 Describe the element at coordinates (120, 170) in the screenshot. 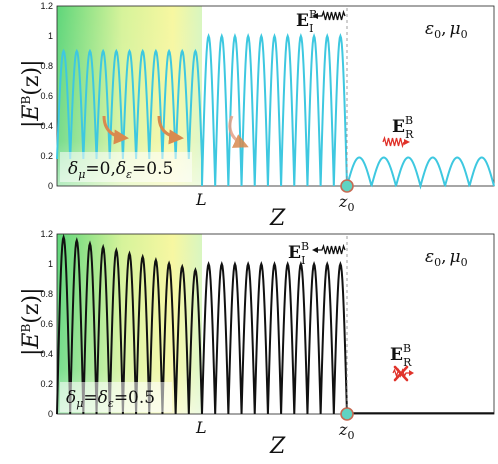

I see `condition-label: δμ=0,δε=0.5` at that location.